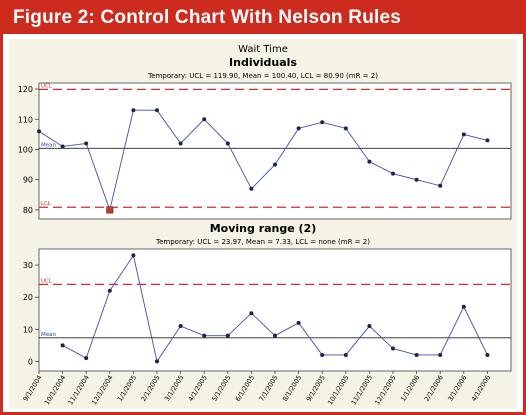 This screenshot has height=415, width=526. What do you see at coordinates (481, 388) in the screenshot?
I see `x-axis-tick-label: 4/1/2006` at bounding box center [481, 388].